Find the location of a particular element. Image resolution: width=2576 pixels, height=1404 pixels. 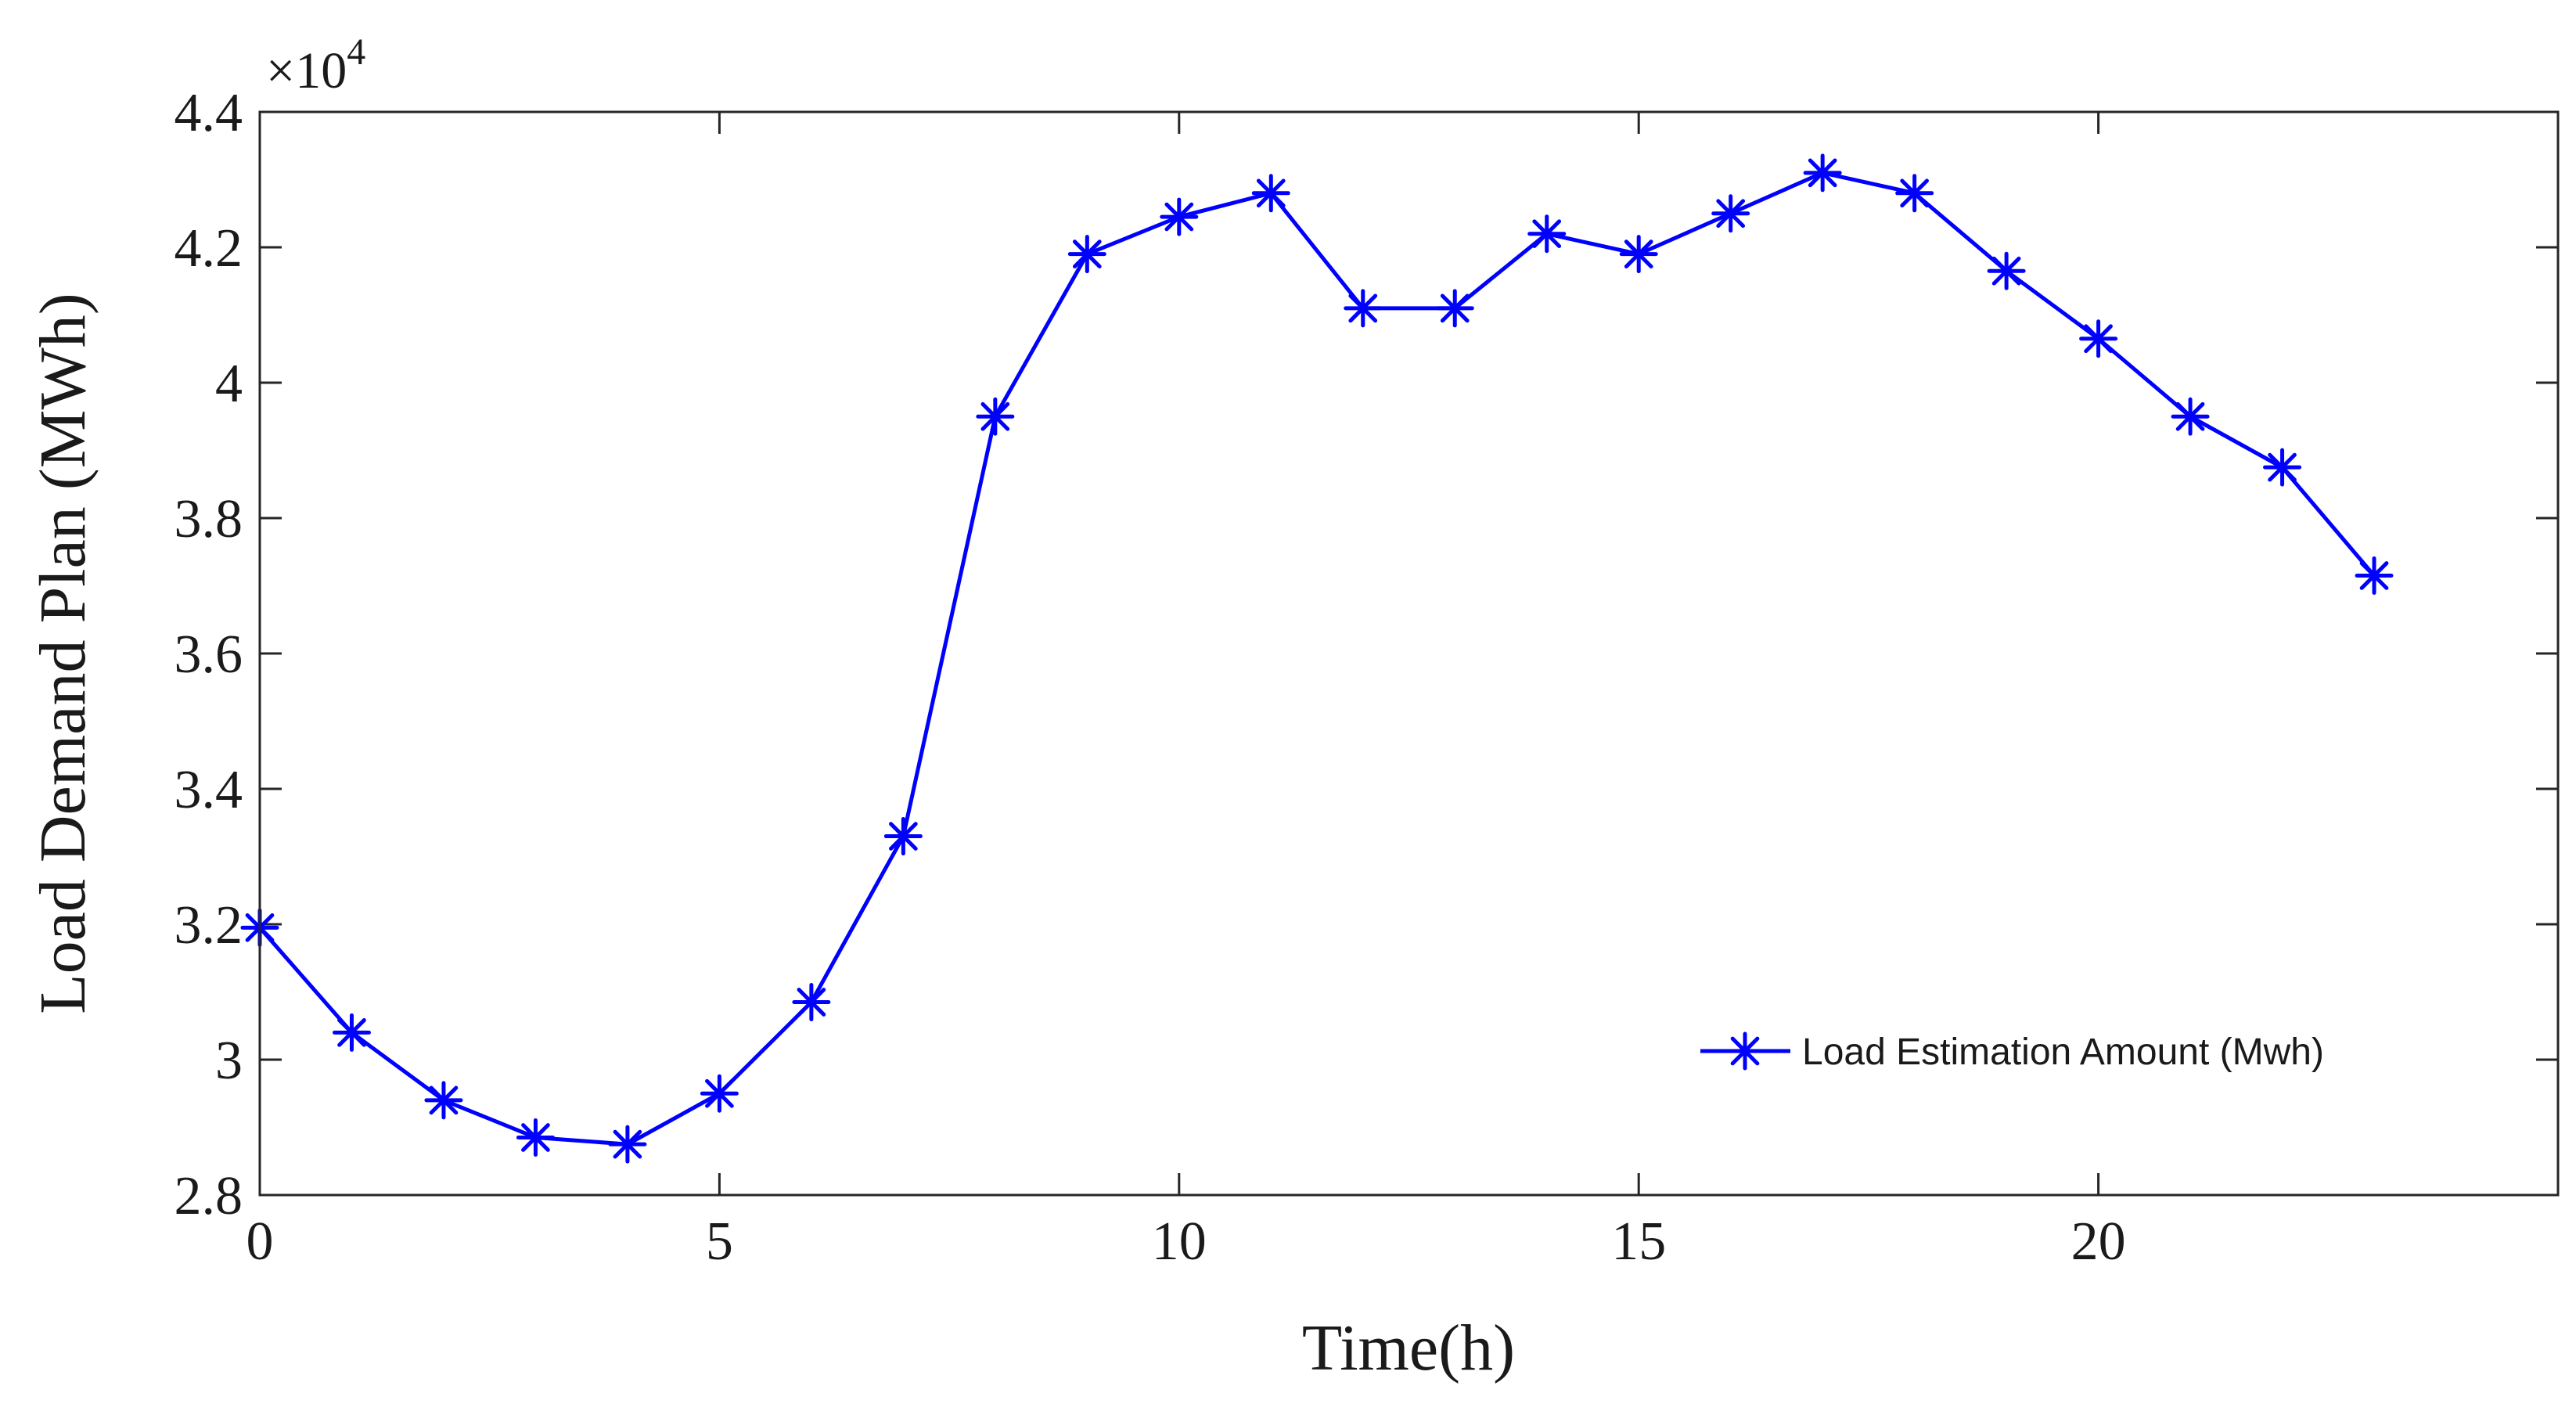

legend: Load Estimation Amount (Mwh) is located at coordinates (2012, 1052).